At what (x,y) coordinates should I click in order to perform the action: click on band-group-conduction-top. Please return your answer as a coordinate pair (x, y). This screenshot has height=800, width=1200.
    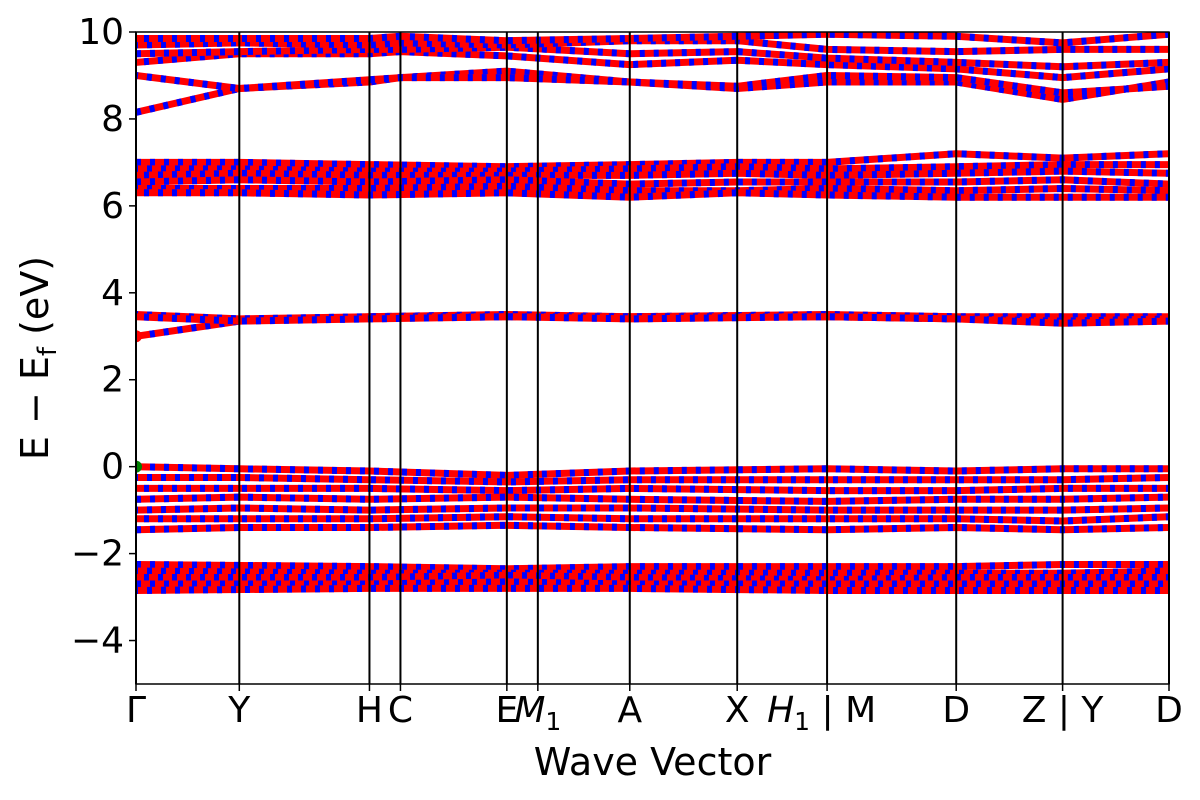
    Looking at the image, I should click on (652, 74).